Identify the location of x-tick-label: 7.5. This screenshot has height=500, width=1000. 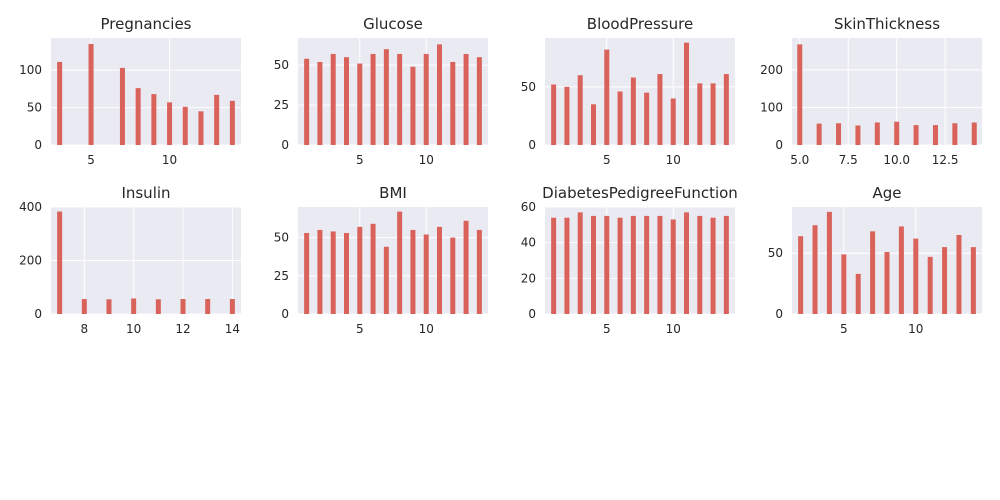
(848, 160).